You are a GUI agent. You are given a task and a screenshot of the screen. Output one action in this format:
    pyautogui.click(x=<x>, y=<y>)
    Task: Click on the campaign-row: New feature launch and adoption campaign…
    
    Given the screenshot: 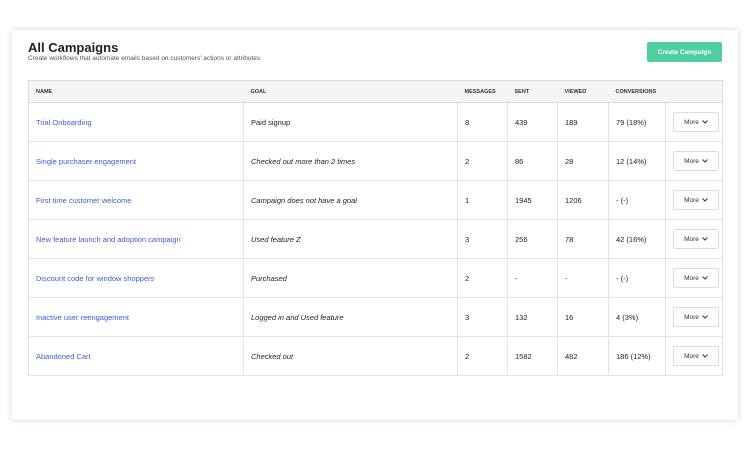 What is the action you would take?
    pyautogui.click(x=375, y=239)
    